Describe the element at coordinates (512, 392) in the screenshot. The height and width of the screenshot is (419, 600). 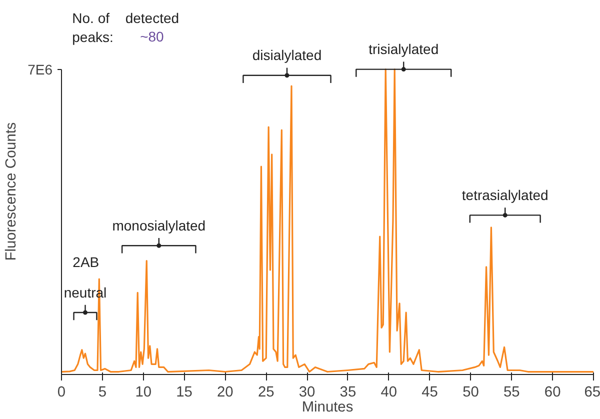
I see `x-tick-label: 55` at that location.